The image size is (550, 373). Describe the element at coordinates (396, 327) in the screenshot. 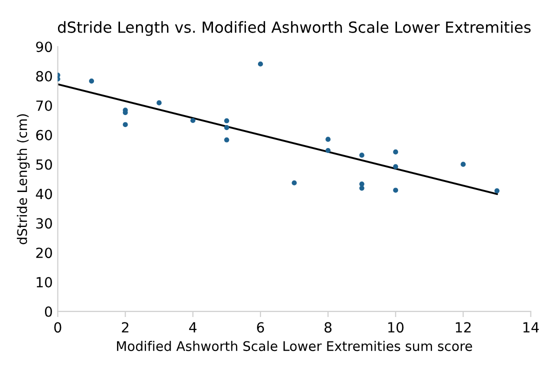

I see `x-tick-label: 10` at that location.